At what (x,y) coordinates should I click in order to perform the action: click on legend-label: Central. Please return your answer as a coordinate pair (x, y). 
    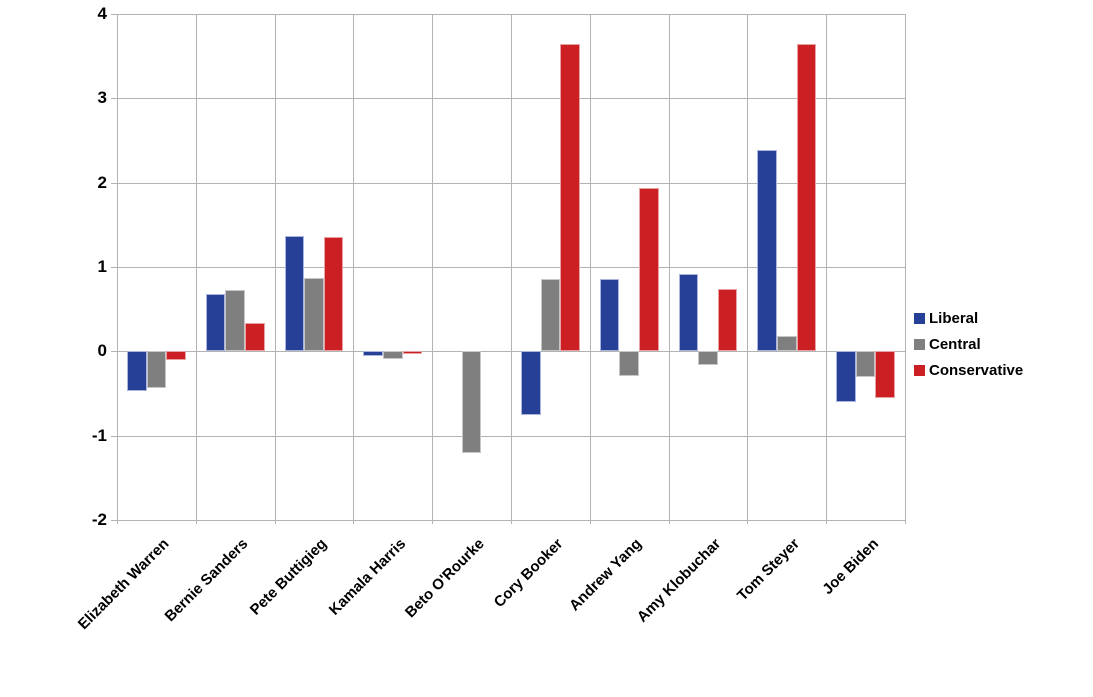
    Looking at the image, I should click on (955, 344).